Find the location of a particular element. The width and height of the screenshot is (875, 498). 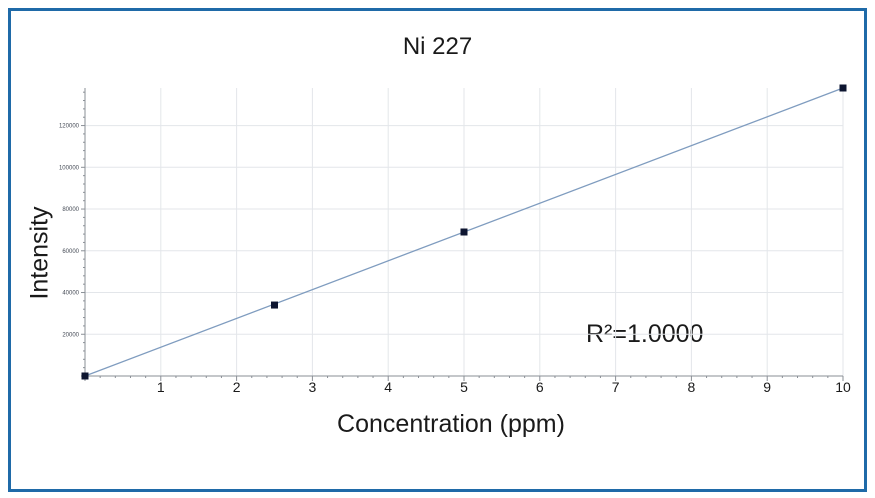

y-tick-label: 120000 is located at coordinates (69, 127).